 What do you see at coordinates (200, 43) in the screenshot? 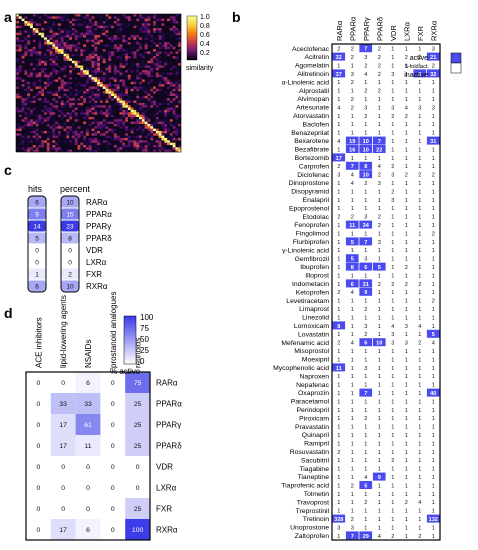
I see `similarity-colorbar: 1.0 0.8 0.6 0.4 0.2 similarity` at bounding box center [200, 43].